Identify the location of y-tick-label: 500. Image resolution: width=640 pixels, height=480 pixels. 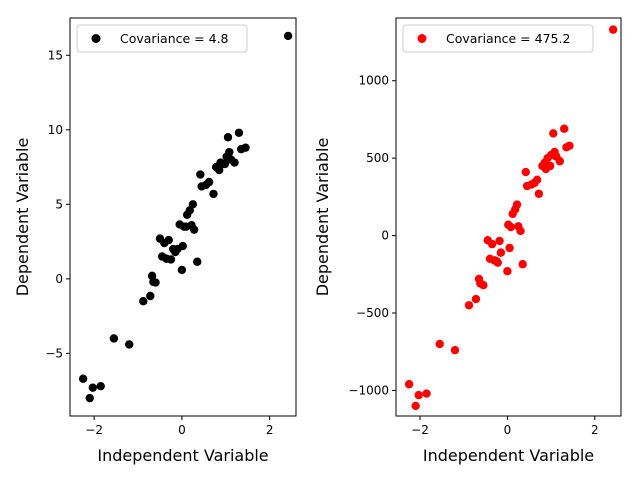
(377, 158).